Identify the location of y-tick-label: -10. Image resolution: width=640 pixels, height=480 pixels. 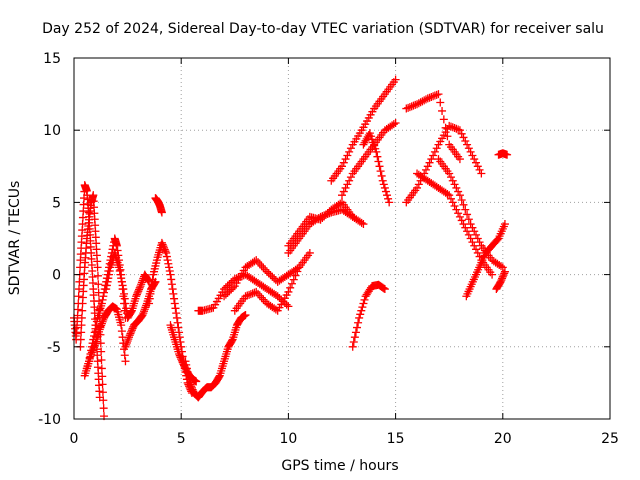
(49, 420).